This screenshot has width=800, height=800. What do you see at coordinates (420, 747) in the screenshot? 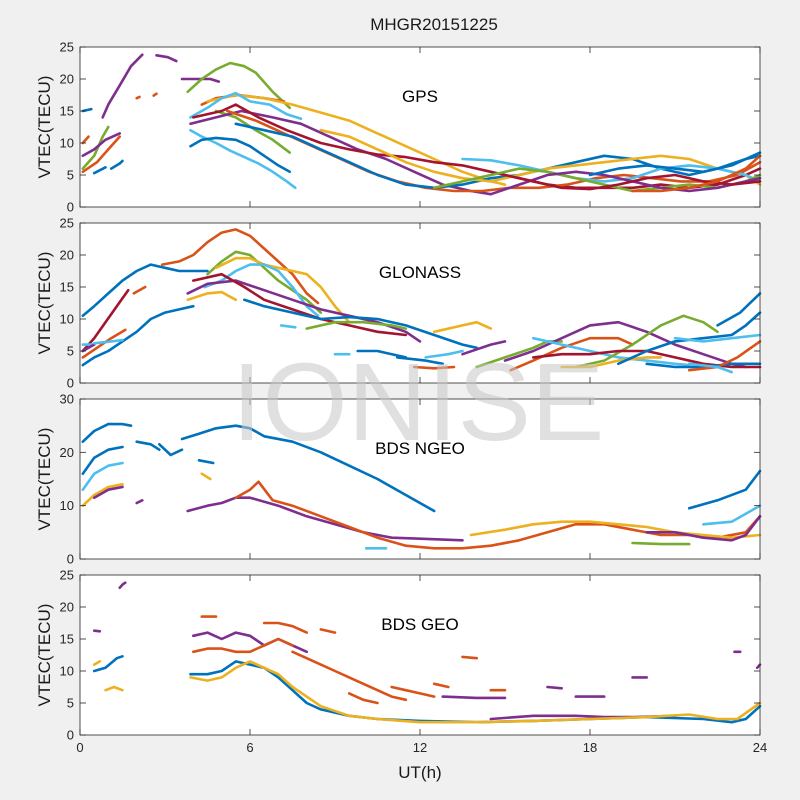
I see `x-tick-label: 12` at bounding box center [420, 747].